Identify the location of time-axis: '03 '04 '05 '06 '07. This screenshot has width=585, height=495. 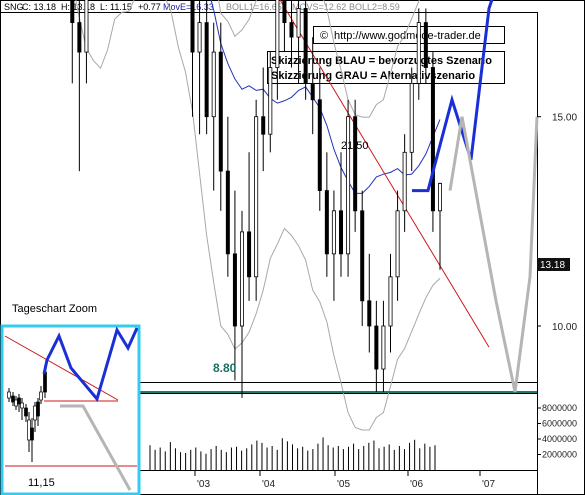
(344, 480).